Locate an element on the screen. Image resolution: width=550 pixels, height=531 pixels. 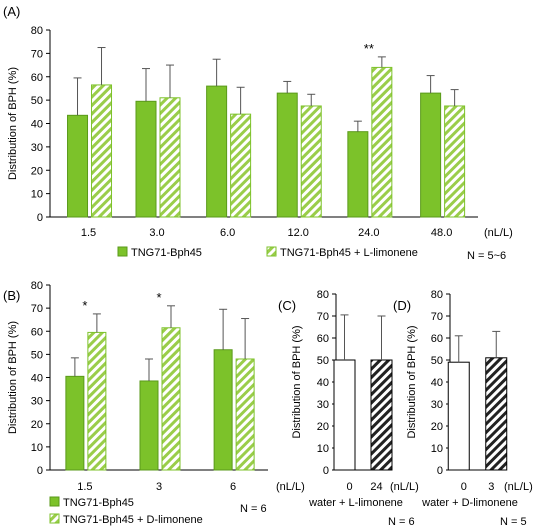
panel-label: (D) is located at coordinates (402, 305).